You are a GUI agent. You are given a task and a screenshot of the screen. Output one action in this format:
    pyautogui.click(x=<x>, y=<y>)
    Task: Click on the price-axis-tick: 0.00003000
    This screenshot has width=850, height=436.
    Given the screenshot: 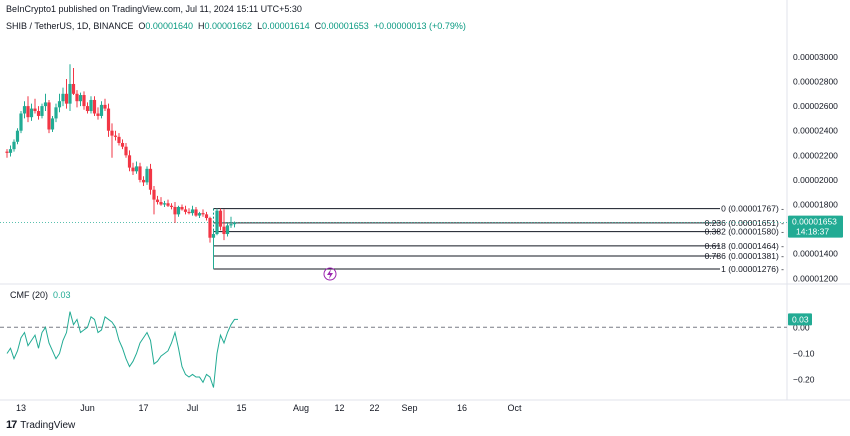 What is the action you would take?
    pyautogui.click(x=815, y=57)
    